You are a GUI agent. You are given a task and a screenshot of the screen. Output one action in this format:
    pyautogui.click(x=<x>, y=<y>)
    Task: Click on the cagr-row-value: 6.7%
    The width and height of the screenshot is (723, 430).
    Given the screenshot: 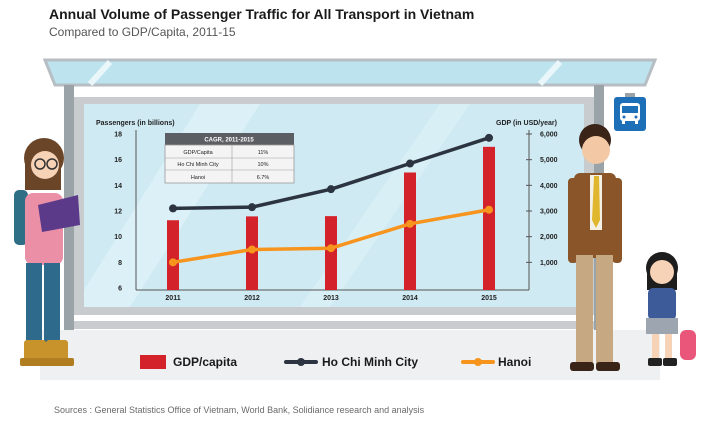 What is the action you would take?
    pyautogui.click(x=263, y=178)
    